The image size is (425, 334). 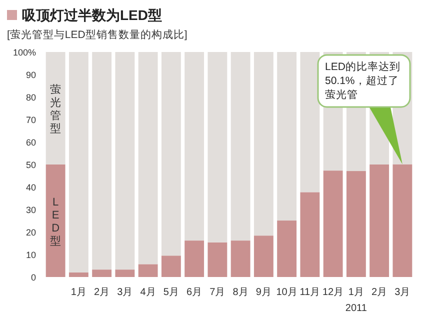 I want to click on y-tick-label: 0, so click(x=33, y=277).